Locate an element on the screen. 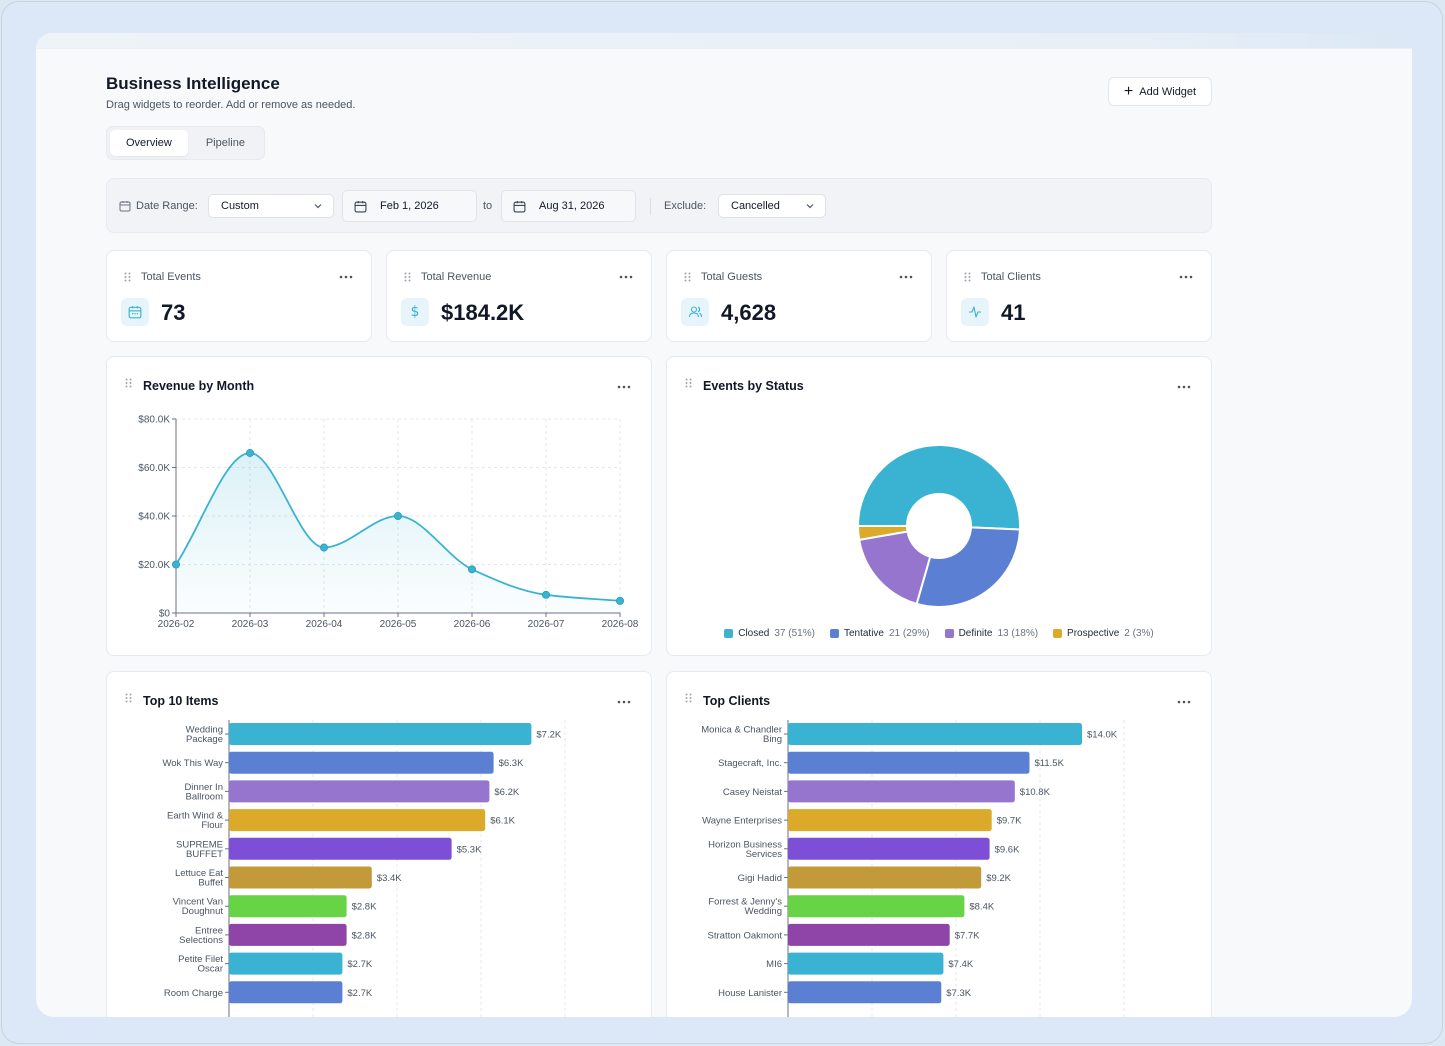  value-label: $2.8K is located at coordinates (364, 935).